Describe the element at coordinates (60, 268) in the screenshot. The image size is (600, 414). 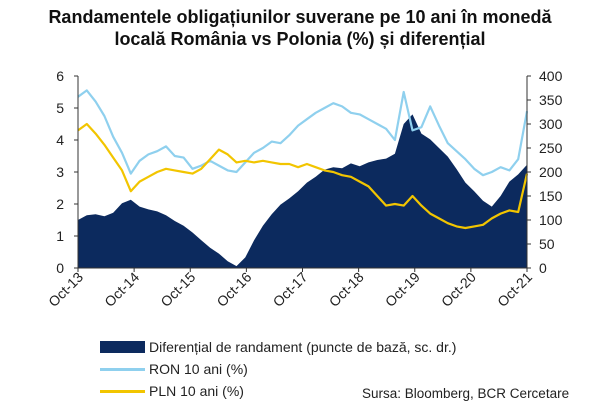
I see `left-tick-label: 0` at that location.